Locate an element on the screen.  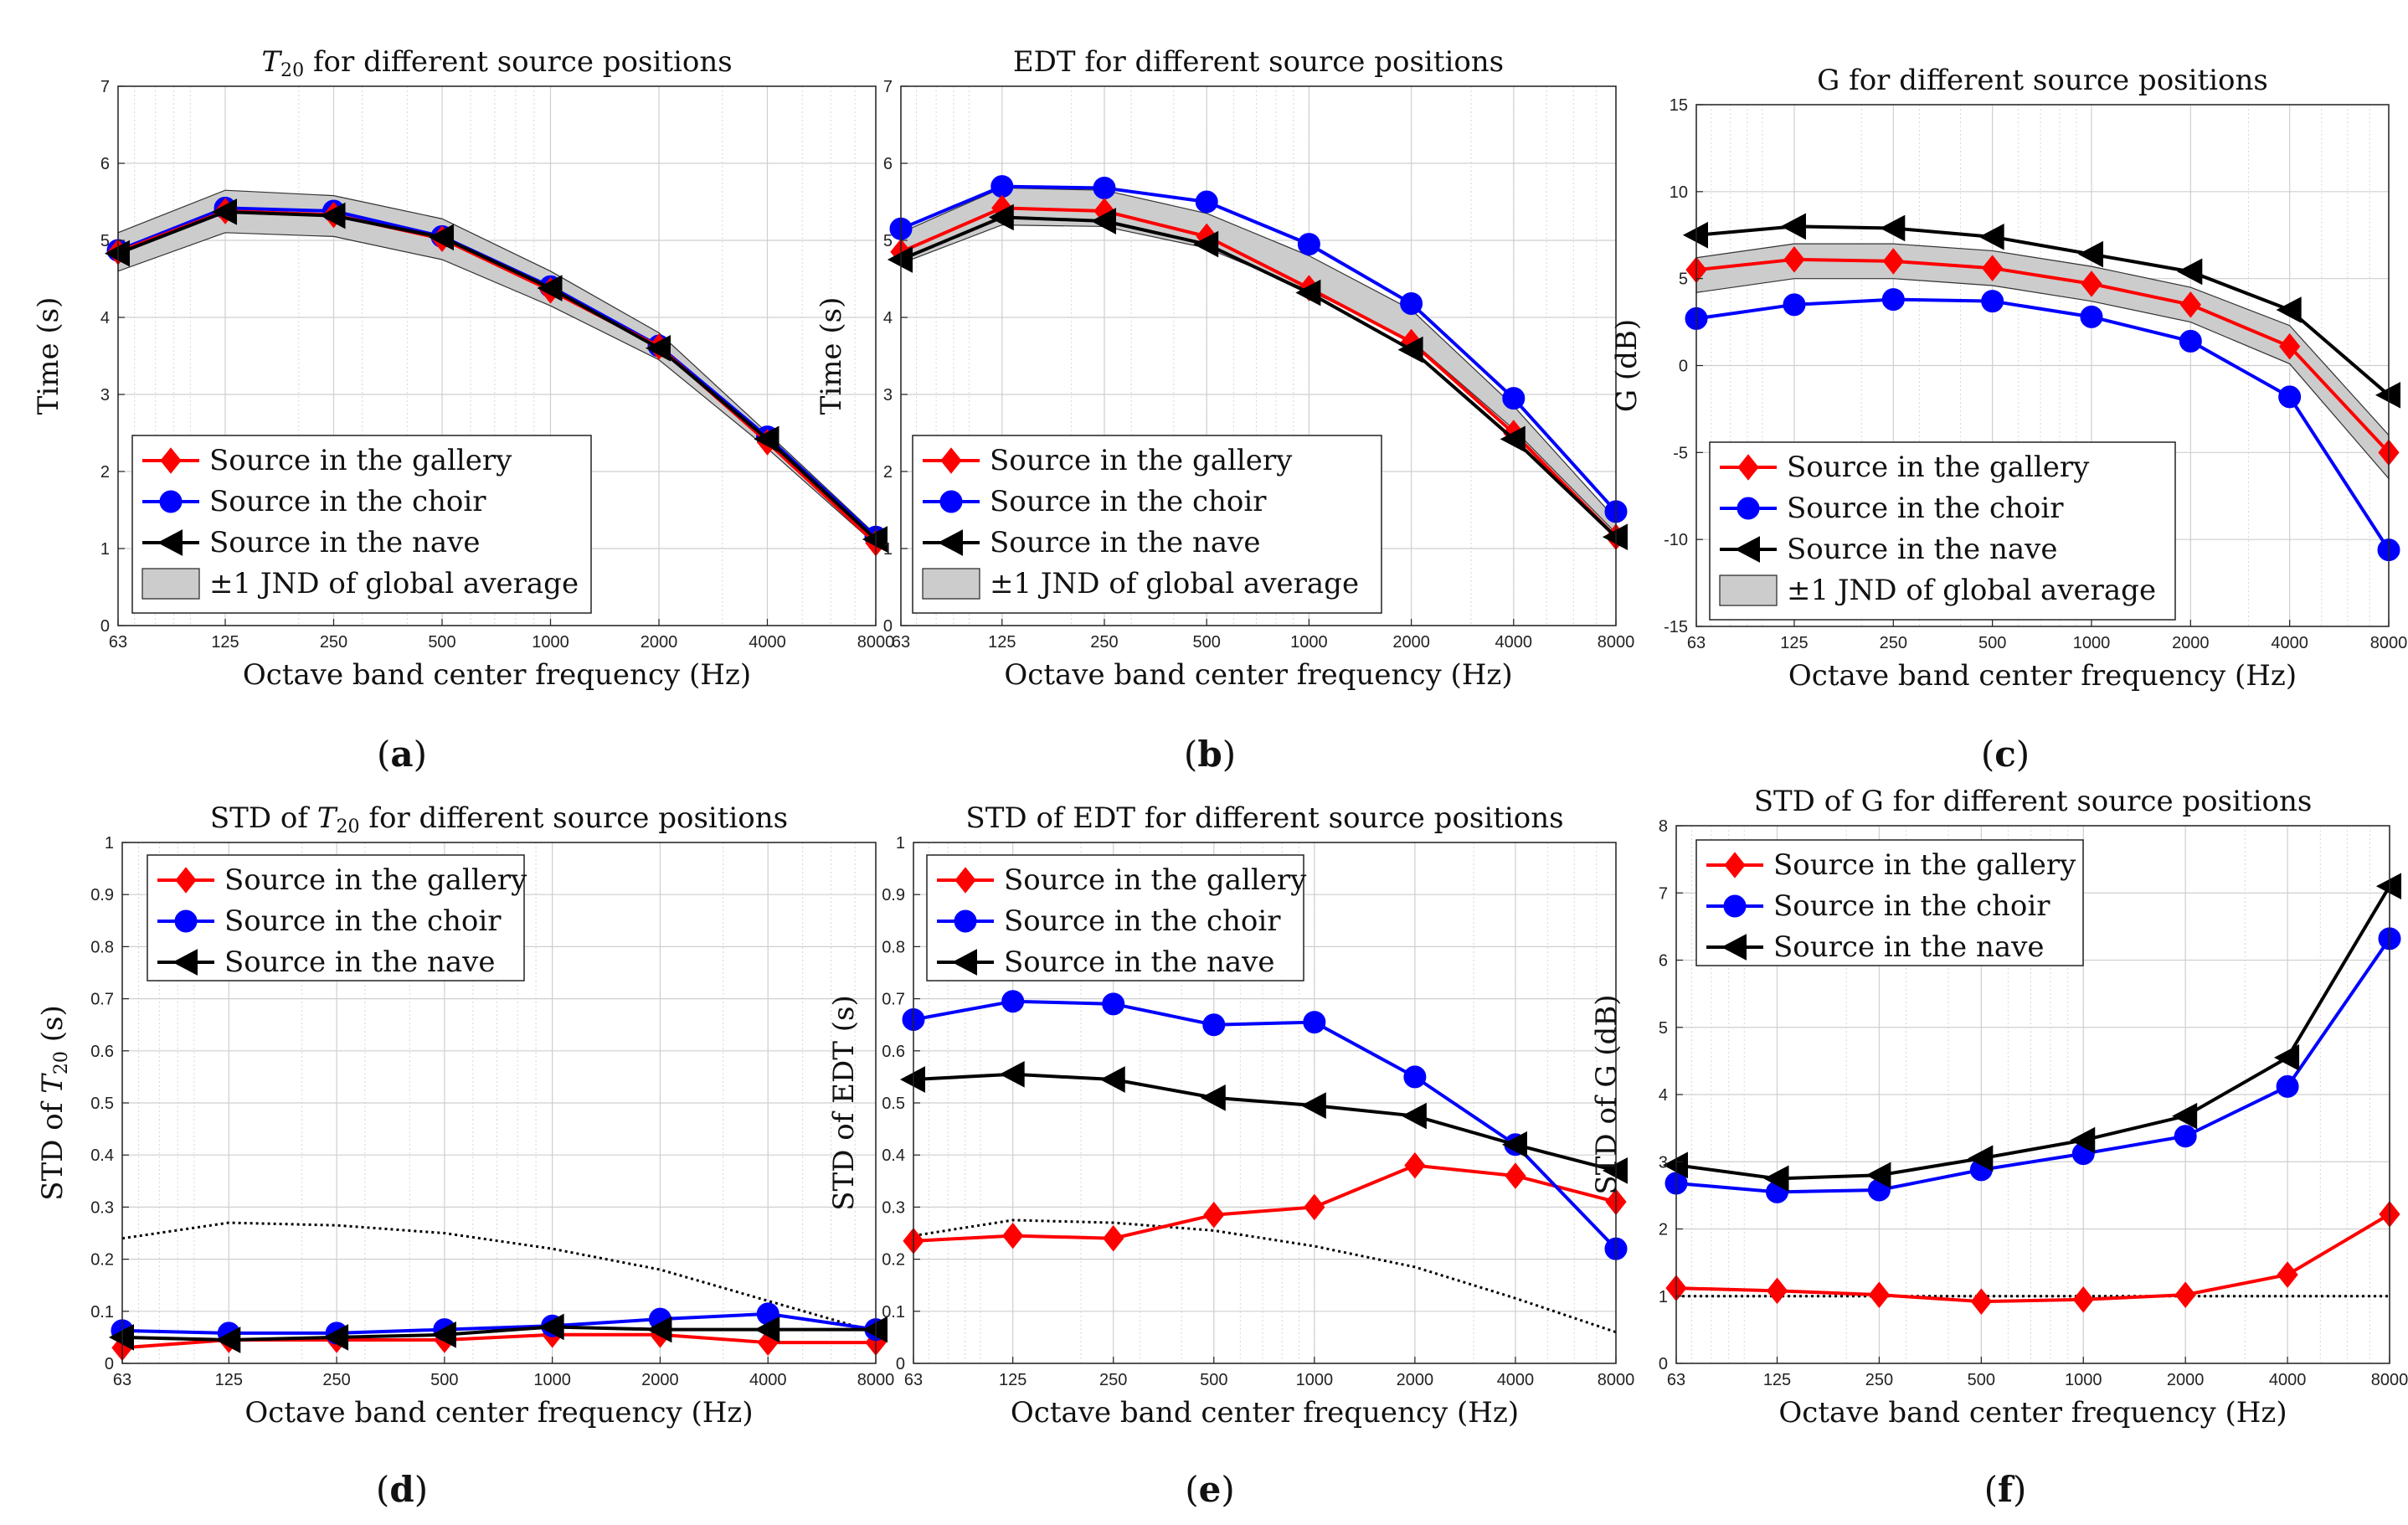
y-tick-label: 0.3 is located at coordinates (102, 1207).